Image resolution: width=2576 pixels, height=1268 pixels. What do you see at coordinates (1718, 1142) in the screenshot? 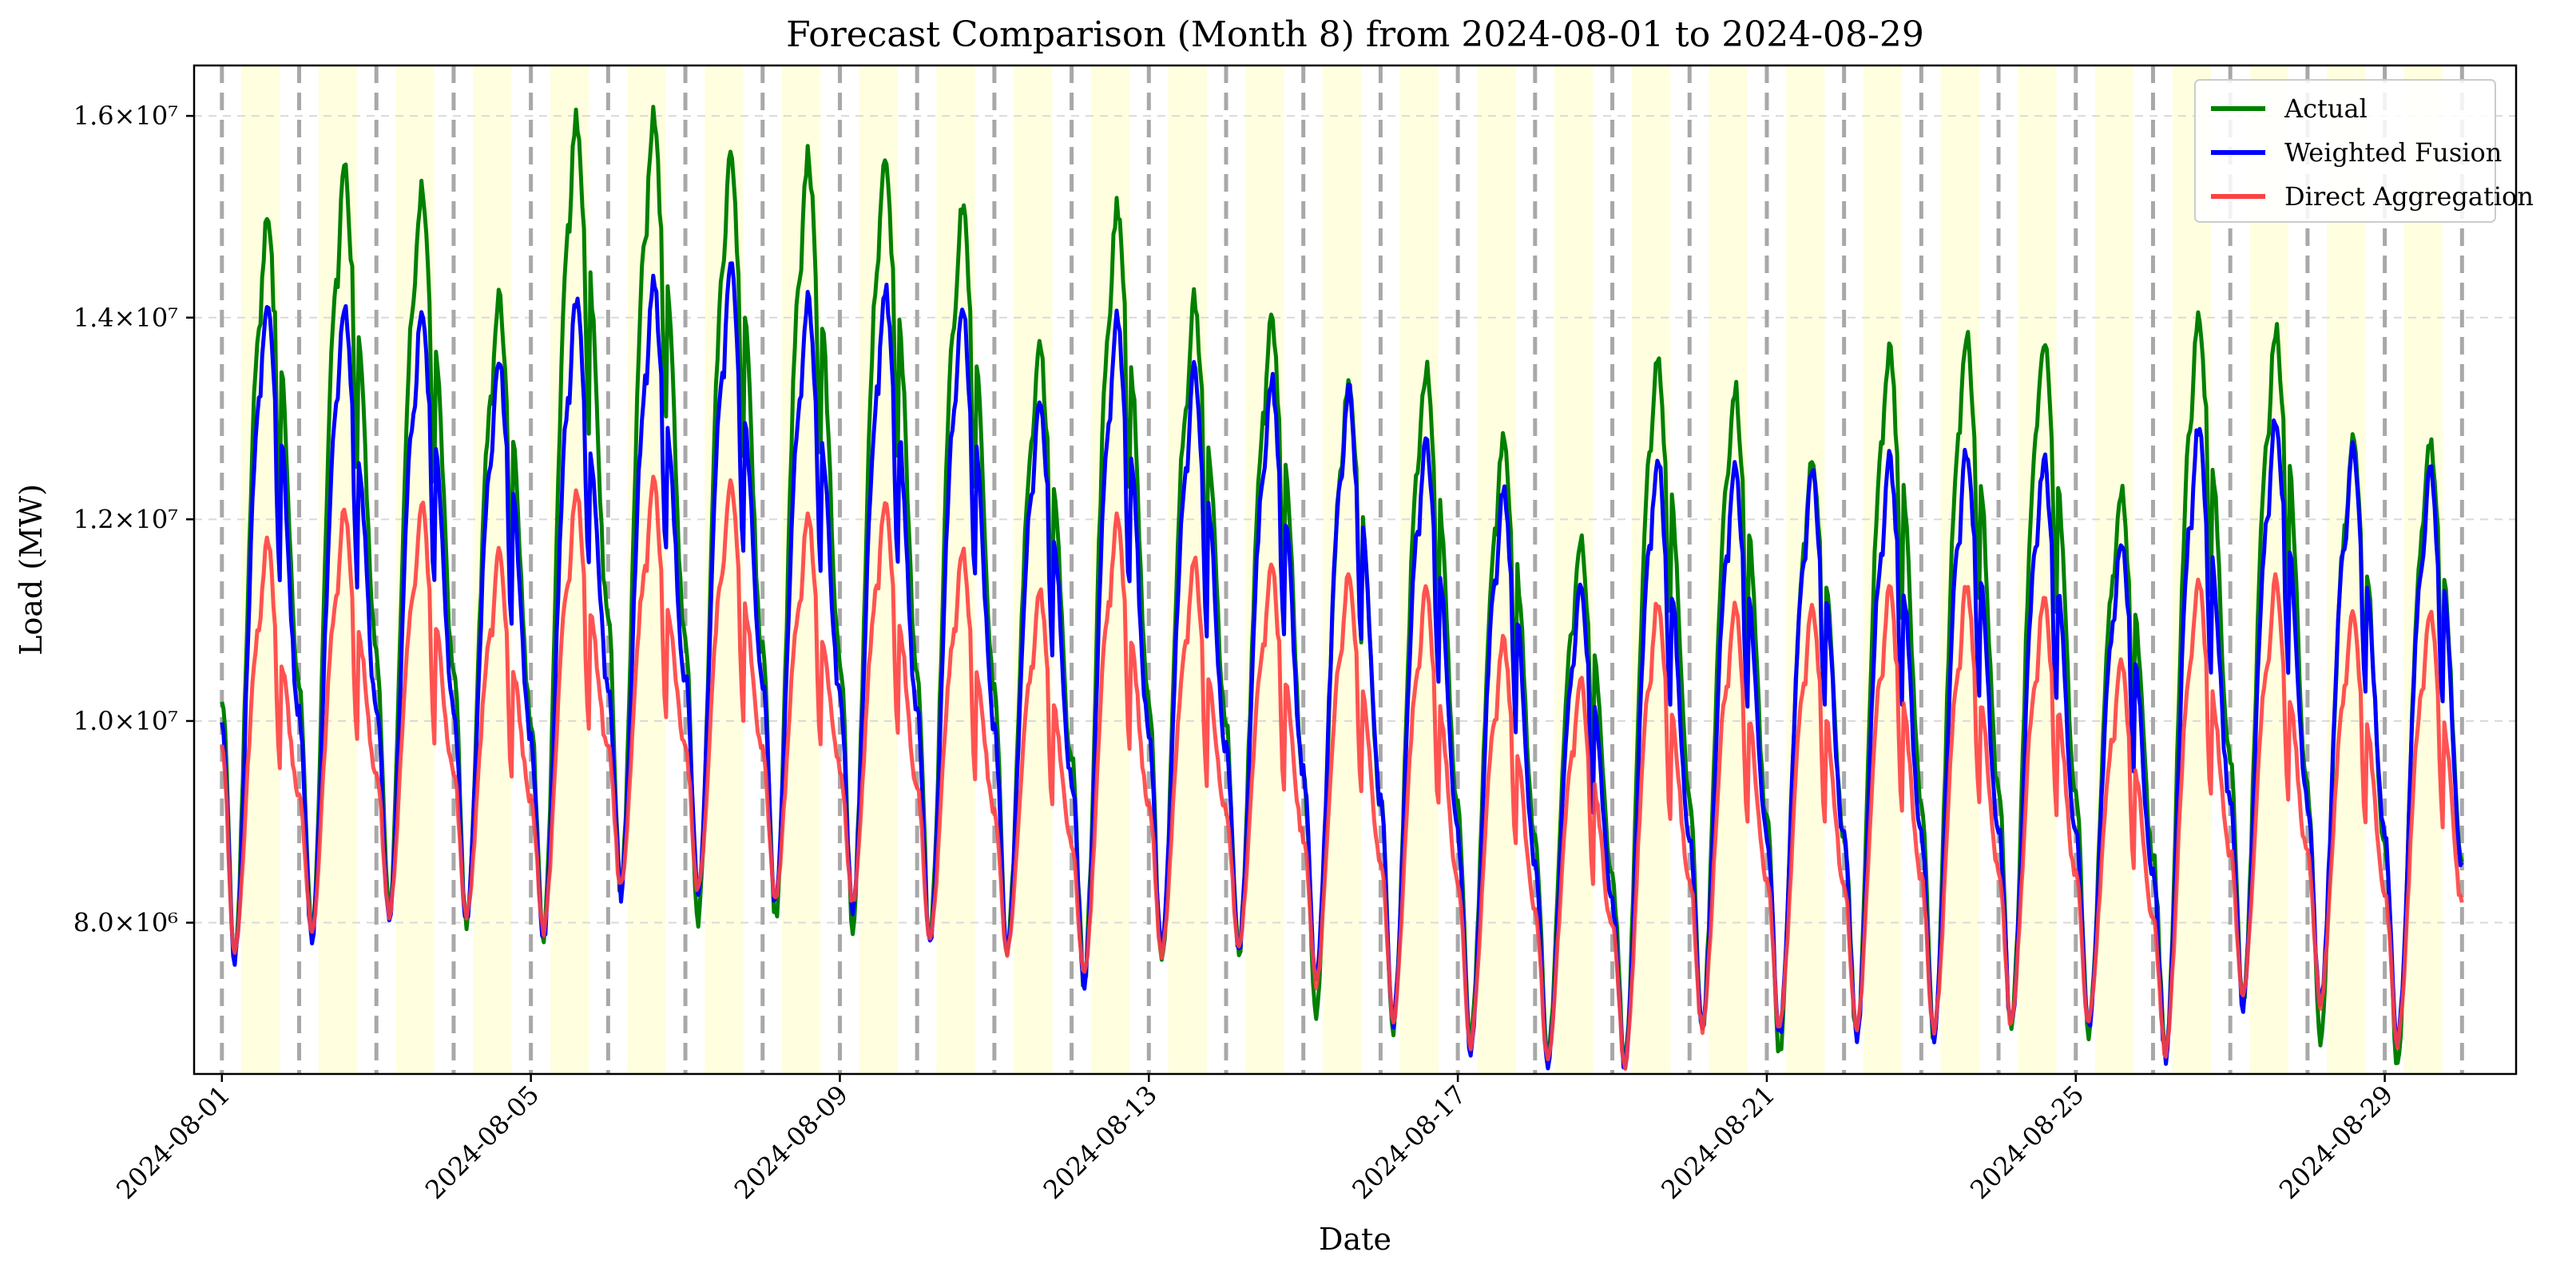
I see `x-tick-label: 2024-08-21` at bounding box center [1718, 1142].